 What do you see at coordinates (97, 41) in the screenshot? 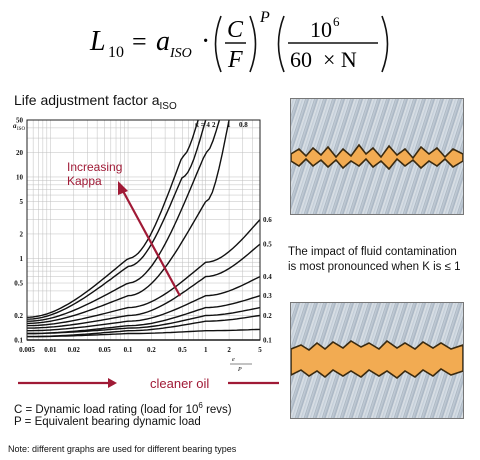
I see `formula-l: L` at bounding box center [97, 41].